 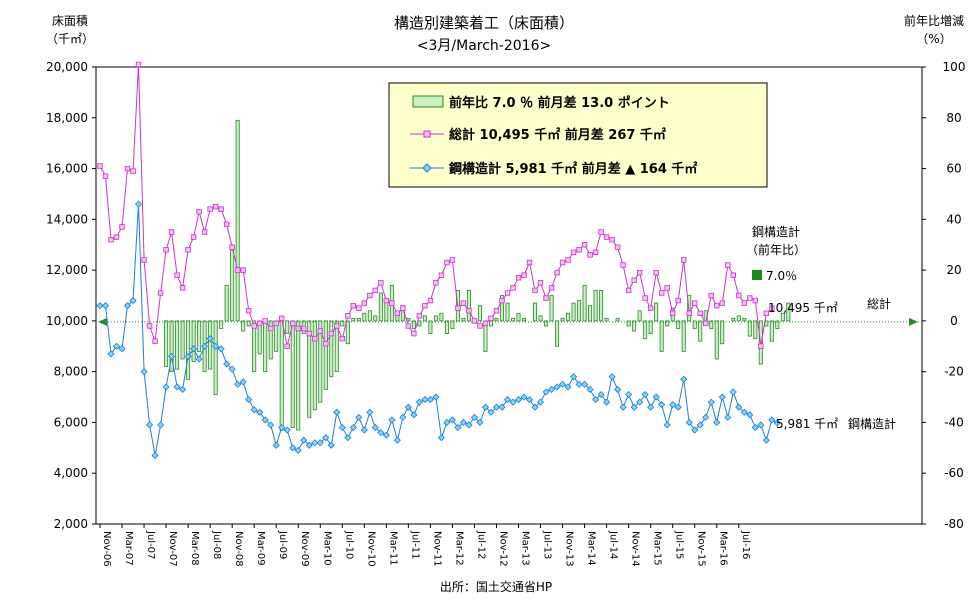 I want to click on right-tick-label: -60, so click(x=954, y=473).